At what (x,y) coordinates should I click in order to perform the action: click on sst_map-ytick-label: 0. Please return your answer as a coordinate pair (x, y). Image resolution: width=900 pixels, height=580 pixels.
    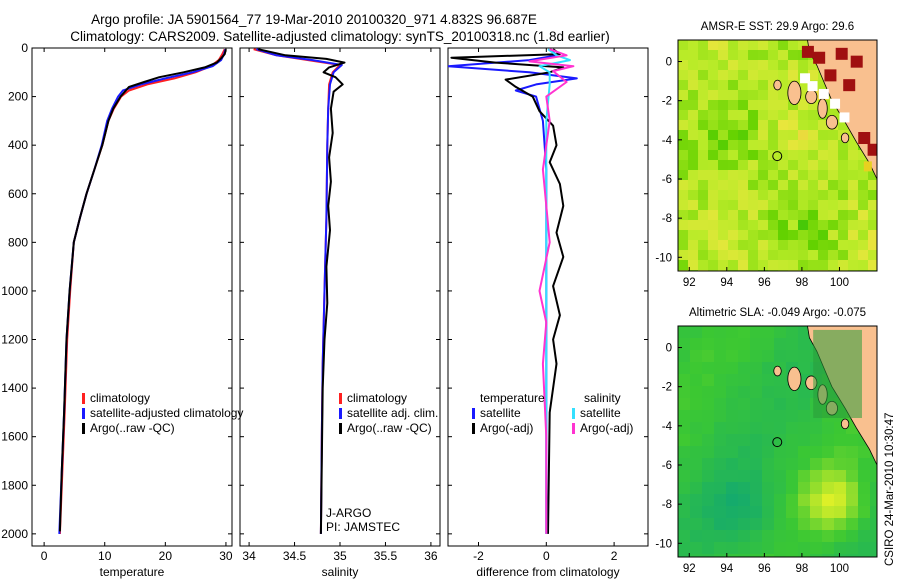
    Looking at the image, I should click on (669, 63).